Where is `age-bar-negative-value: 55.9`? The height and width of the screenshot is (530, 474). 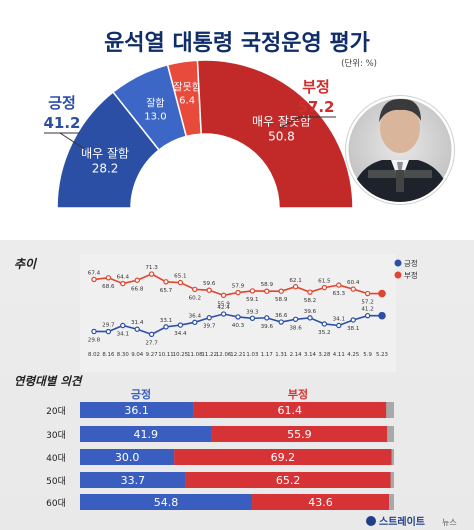 age-bar-negative-value: 55.9 is located at coordinates (299, 434).